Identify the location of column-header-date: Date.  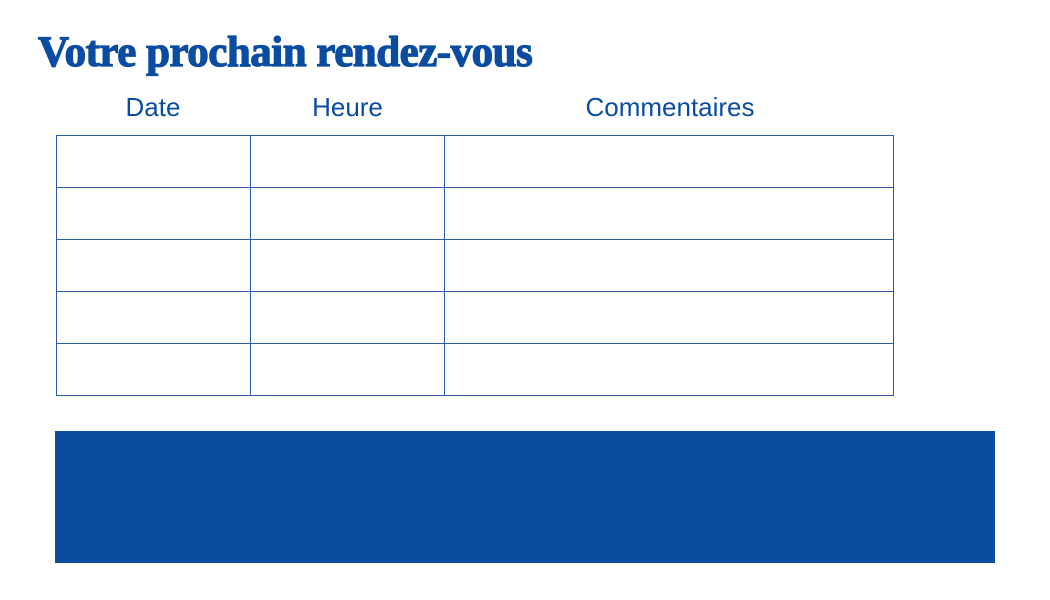
(153, 107).